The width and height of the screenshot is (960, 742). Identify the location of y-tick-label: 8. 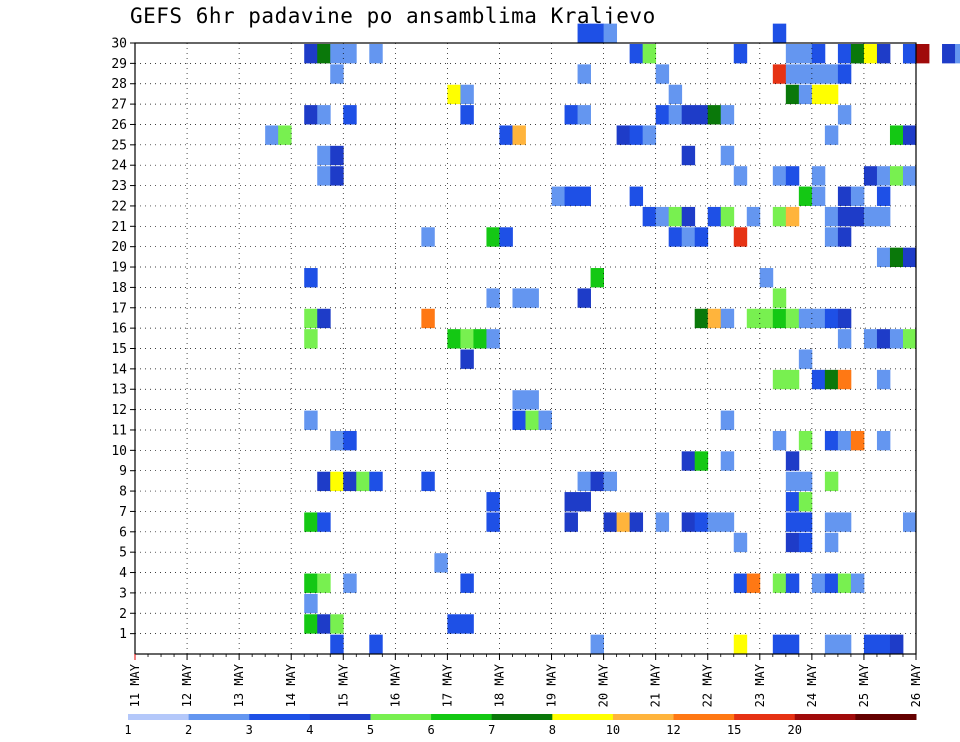
(123, 492).